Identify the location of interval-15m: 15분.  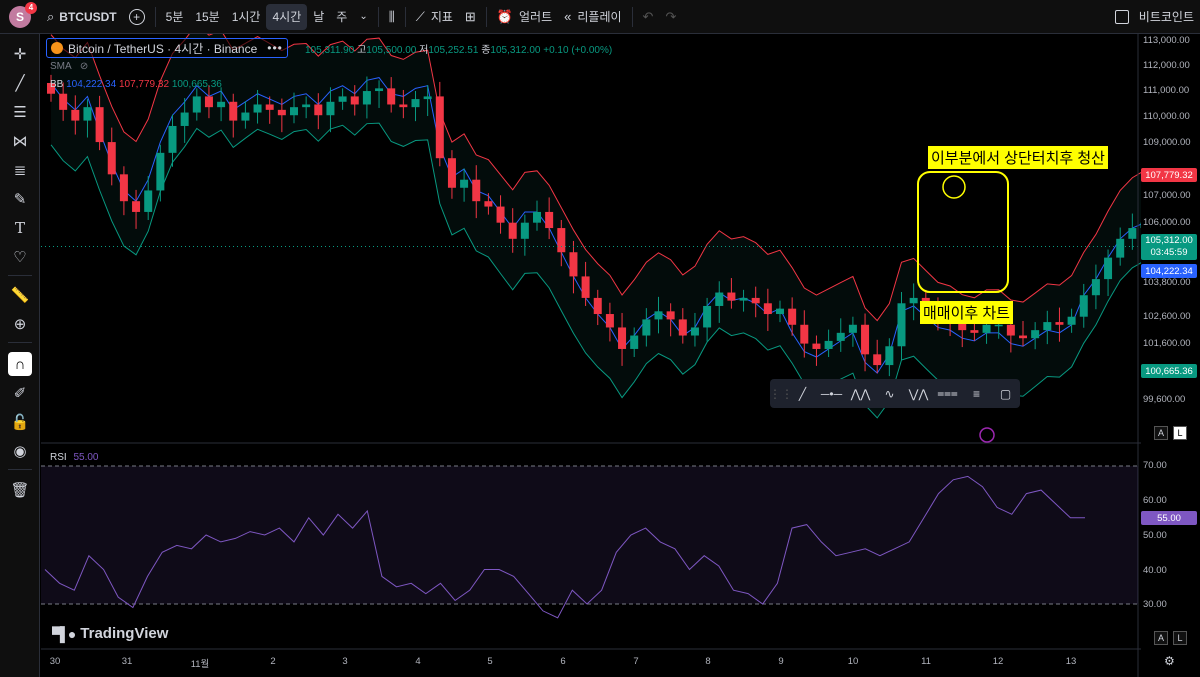
(207, 17).